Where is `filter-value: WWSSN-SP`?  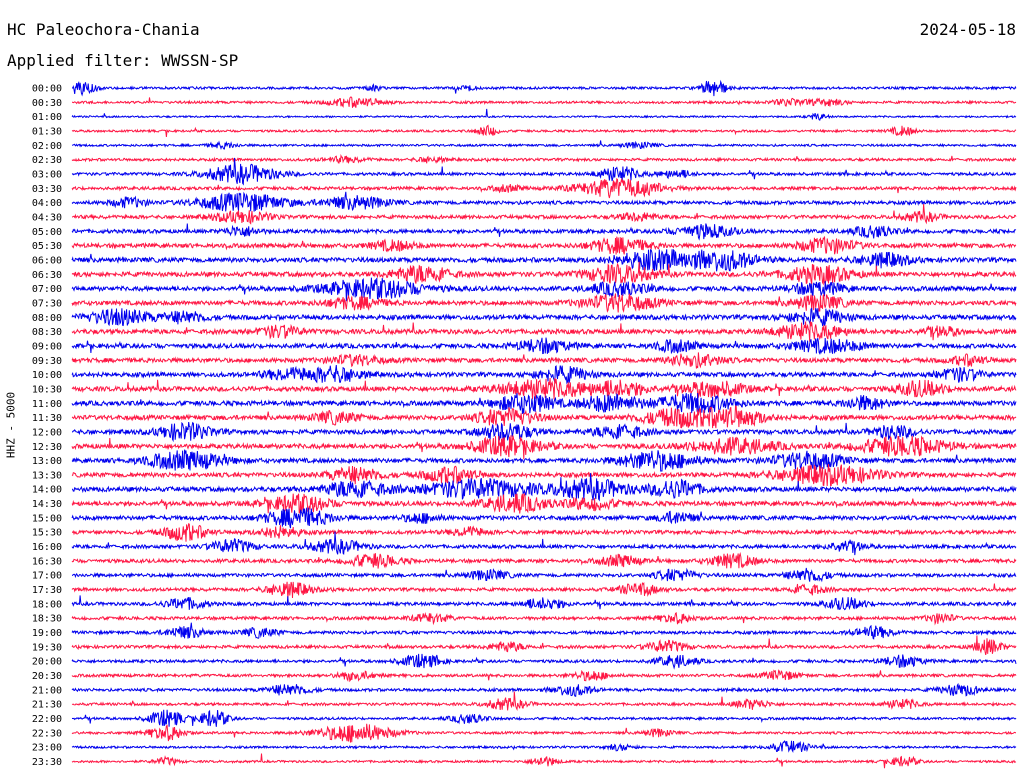 filter-value: WWSSN-SP is located at coordinates (200, 60).